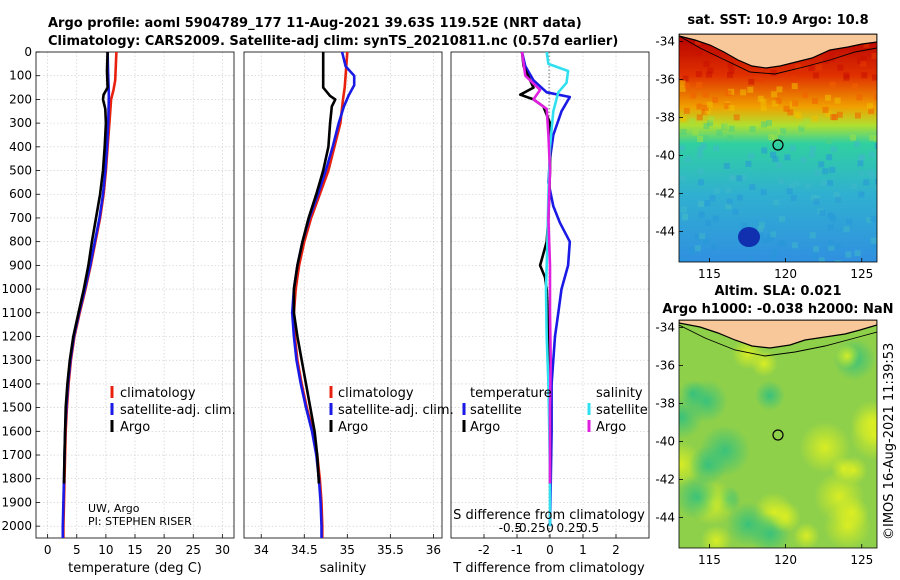 The height and width of the screenshot is (580, 900). What do you see at coordinates (28, 52) in the screenshot?
I see `y-tick-label: 0` at bounding box center [28, 52].